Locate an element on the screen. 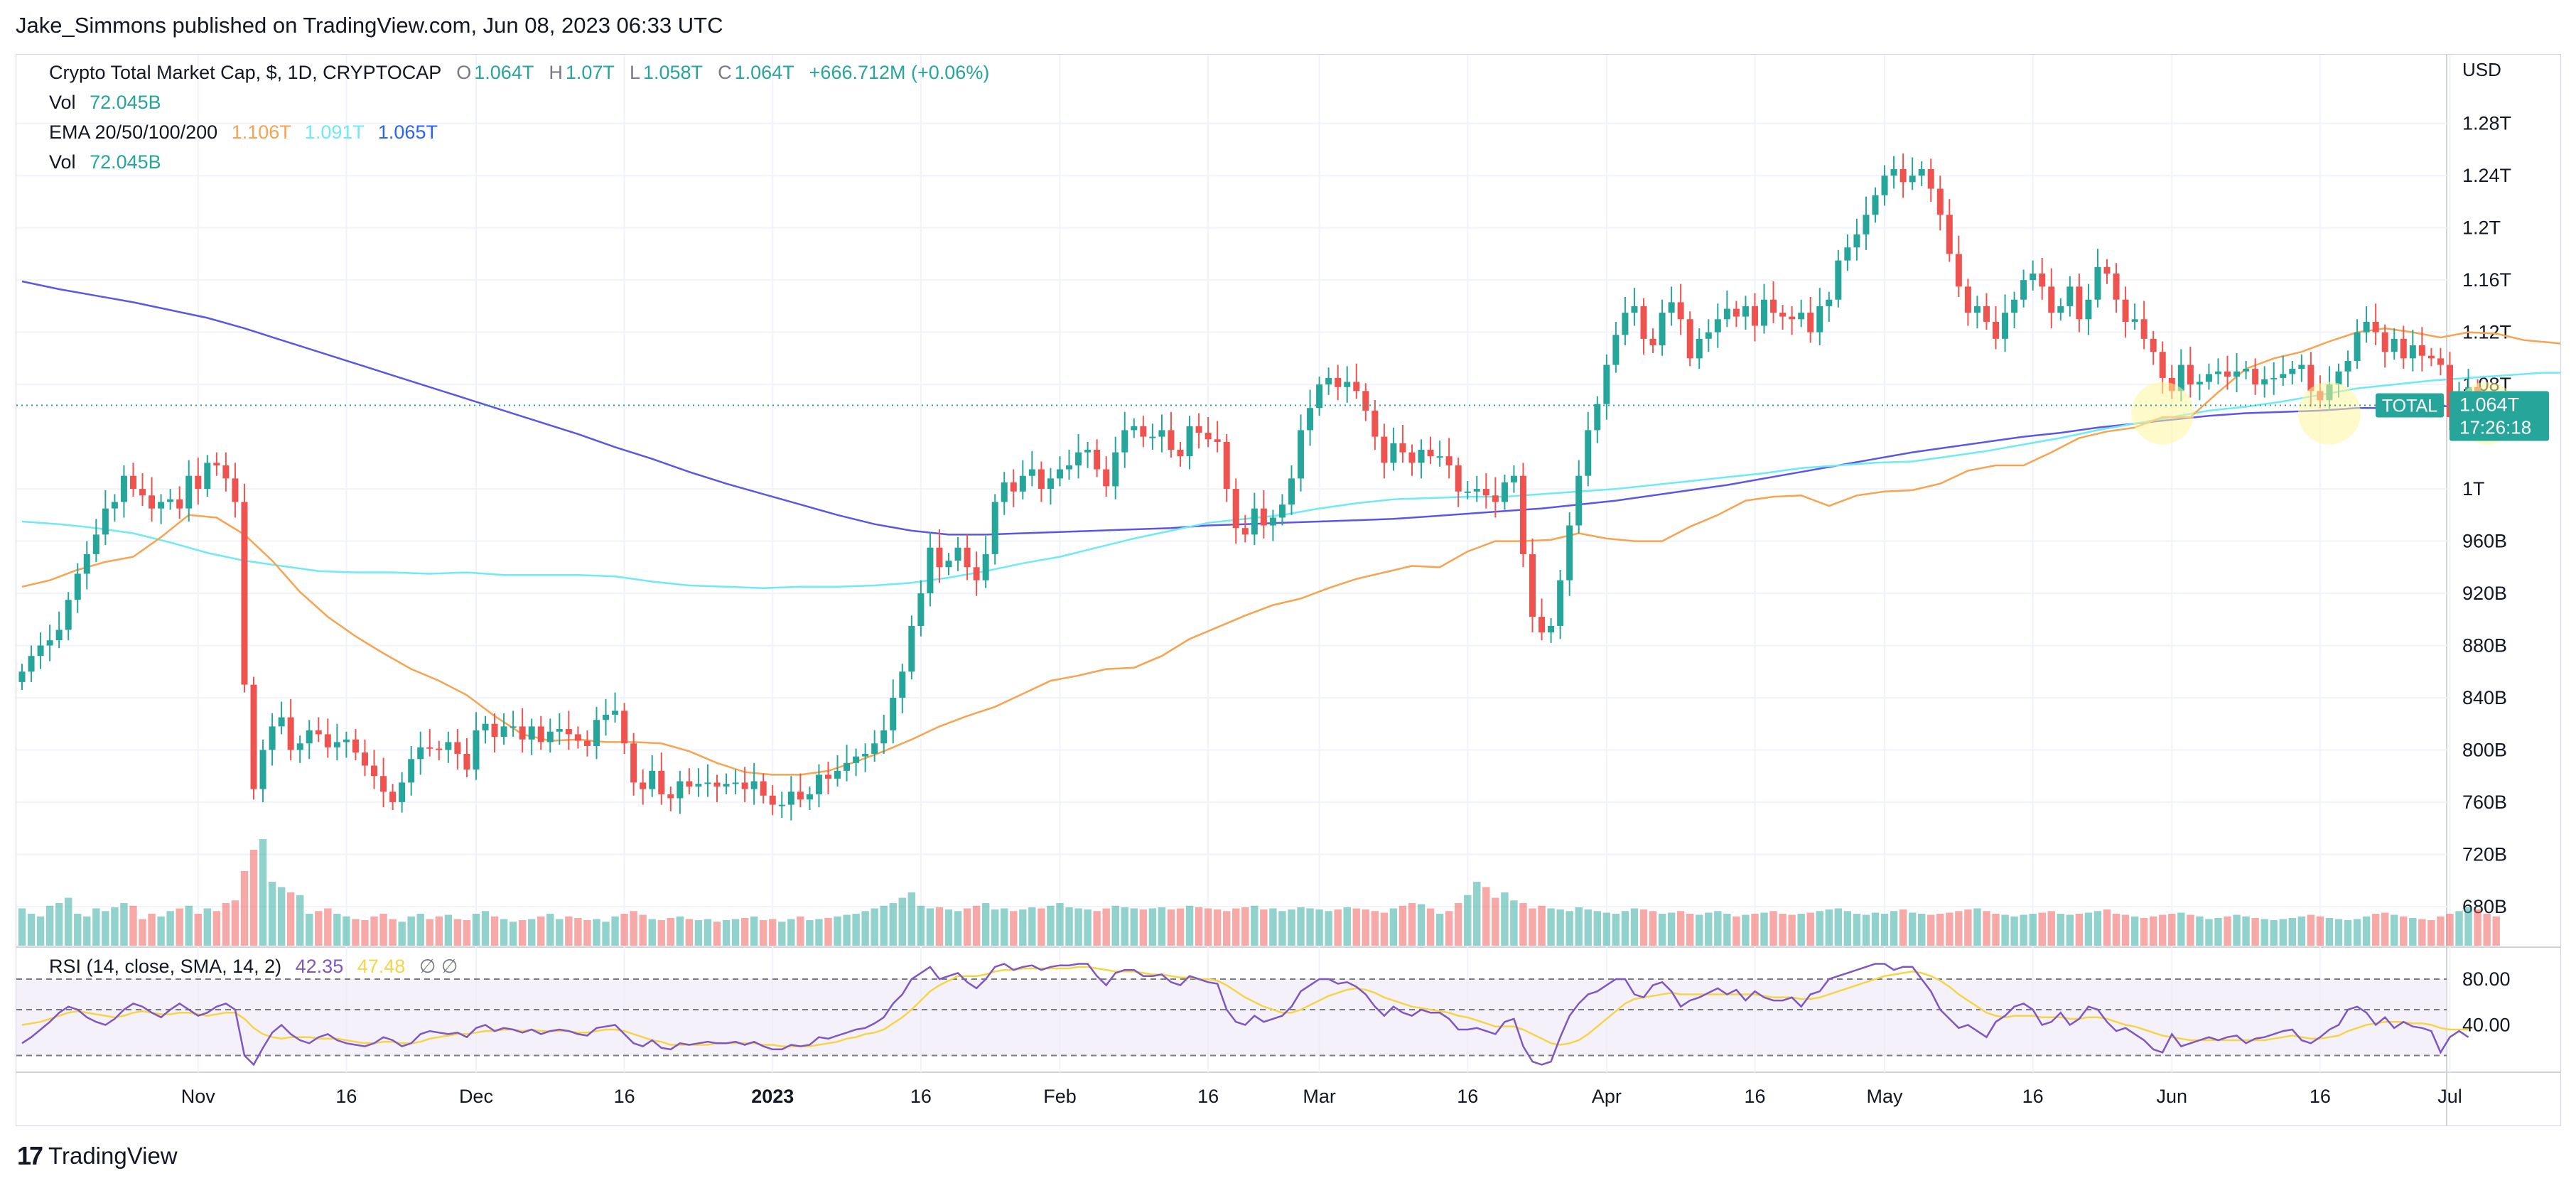  time-tick-label: 16 is located at coordinates (625, 1096).